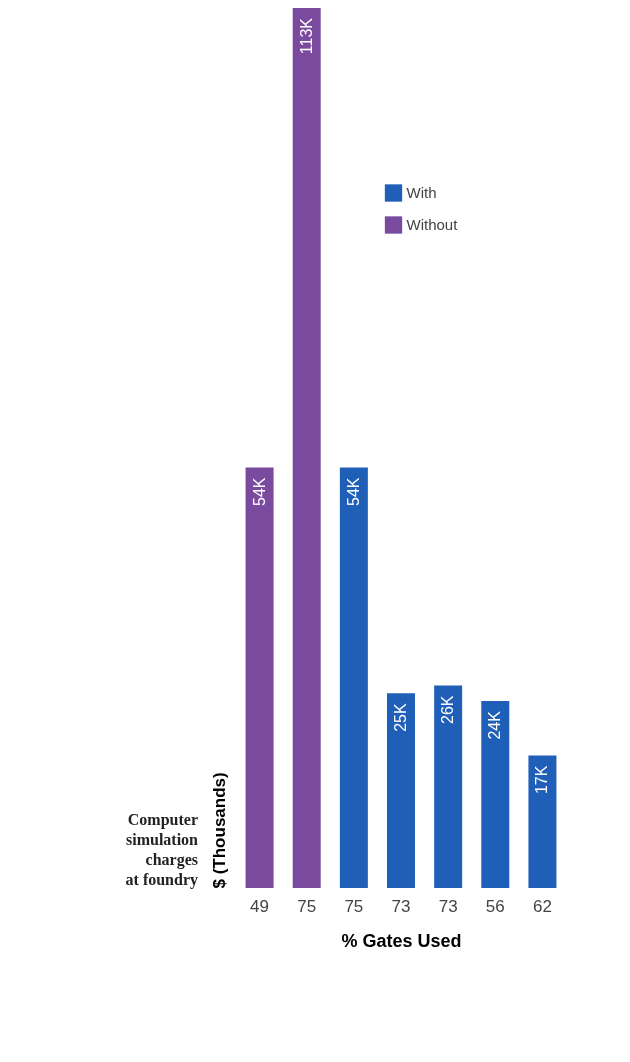  I want to click on legend-label: With, so click(421, 192).